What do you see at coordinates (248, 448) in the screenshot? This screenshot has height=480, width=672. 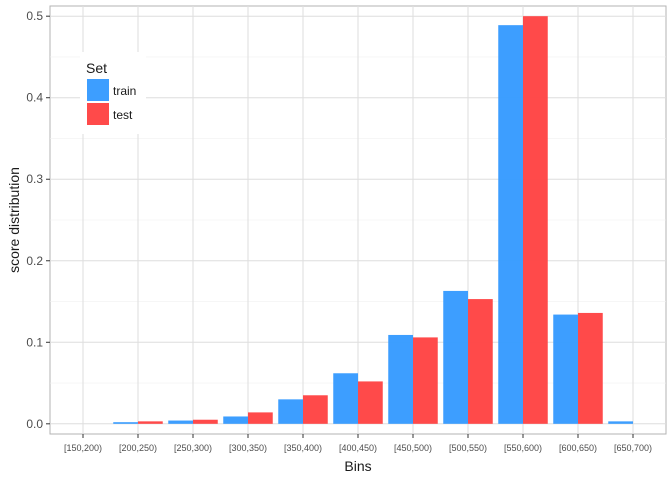 I see `x-tick-label: [300,350)` at bounding box center [248, 448].